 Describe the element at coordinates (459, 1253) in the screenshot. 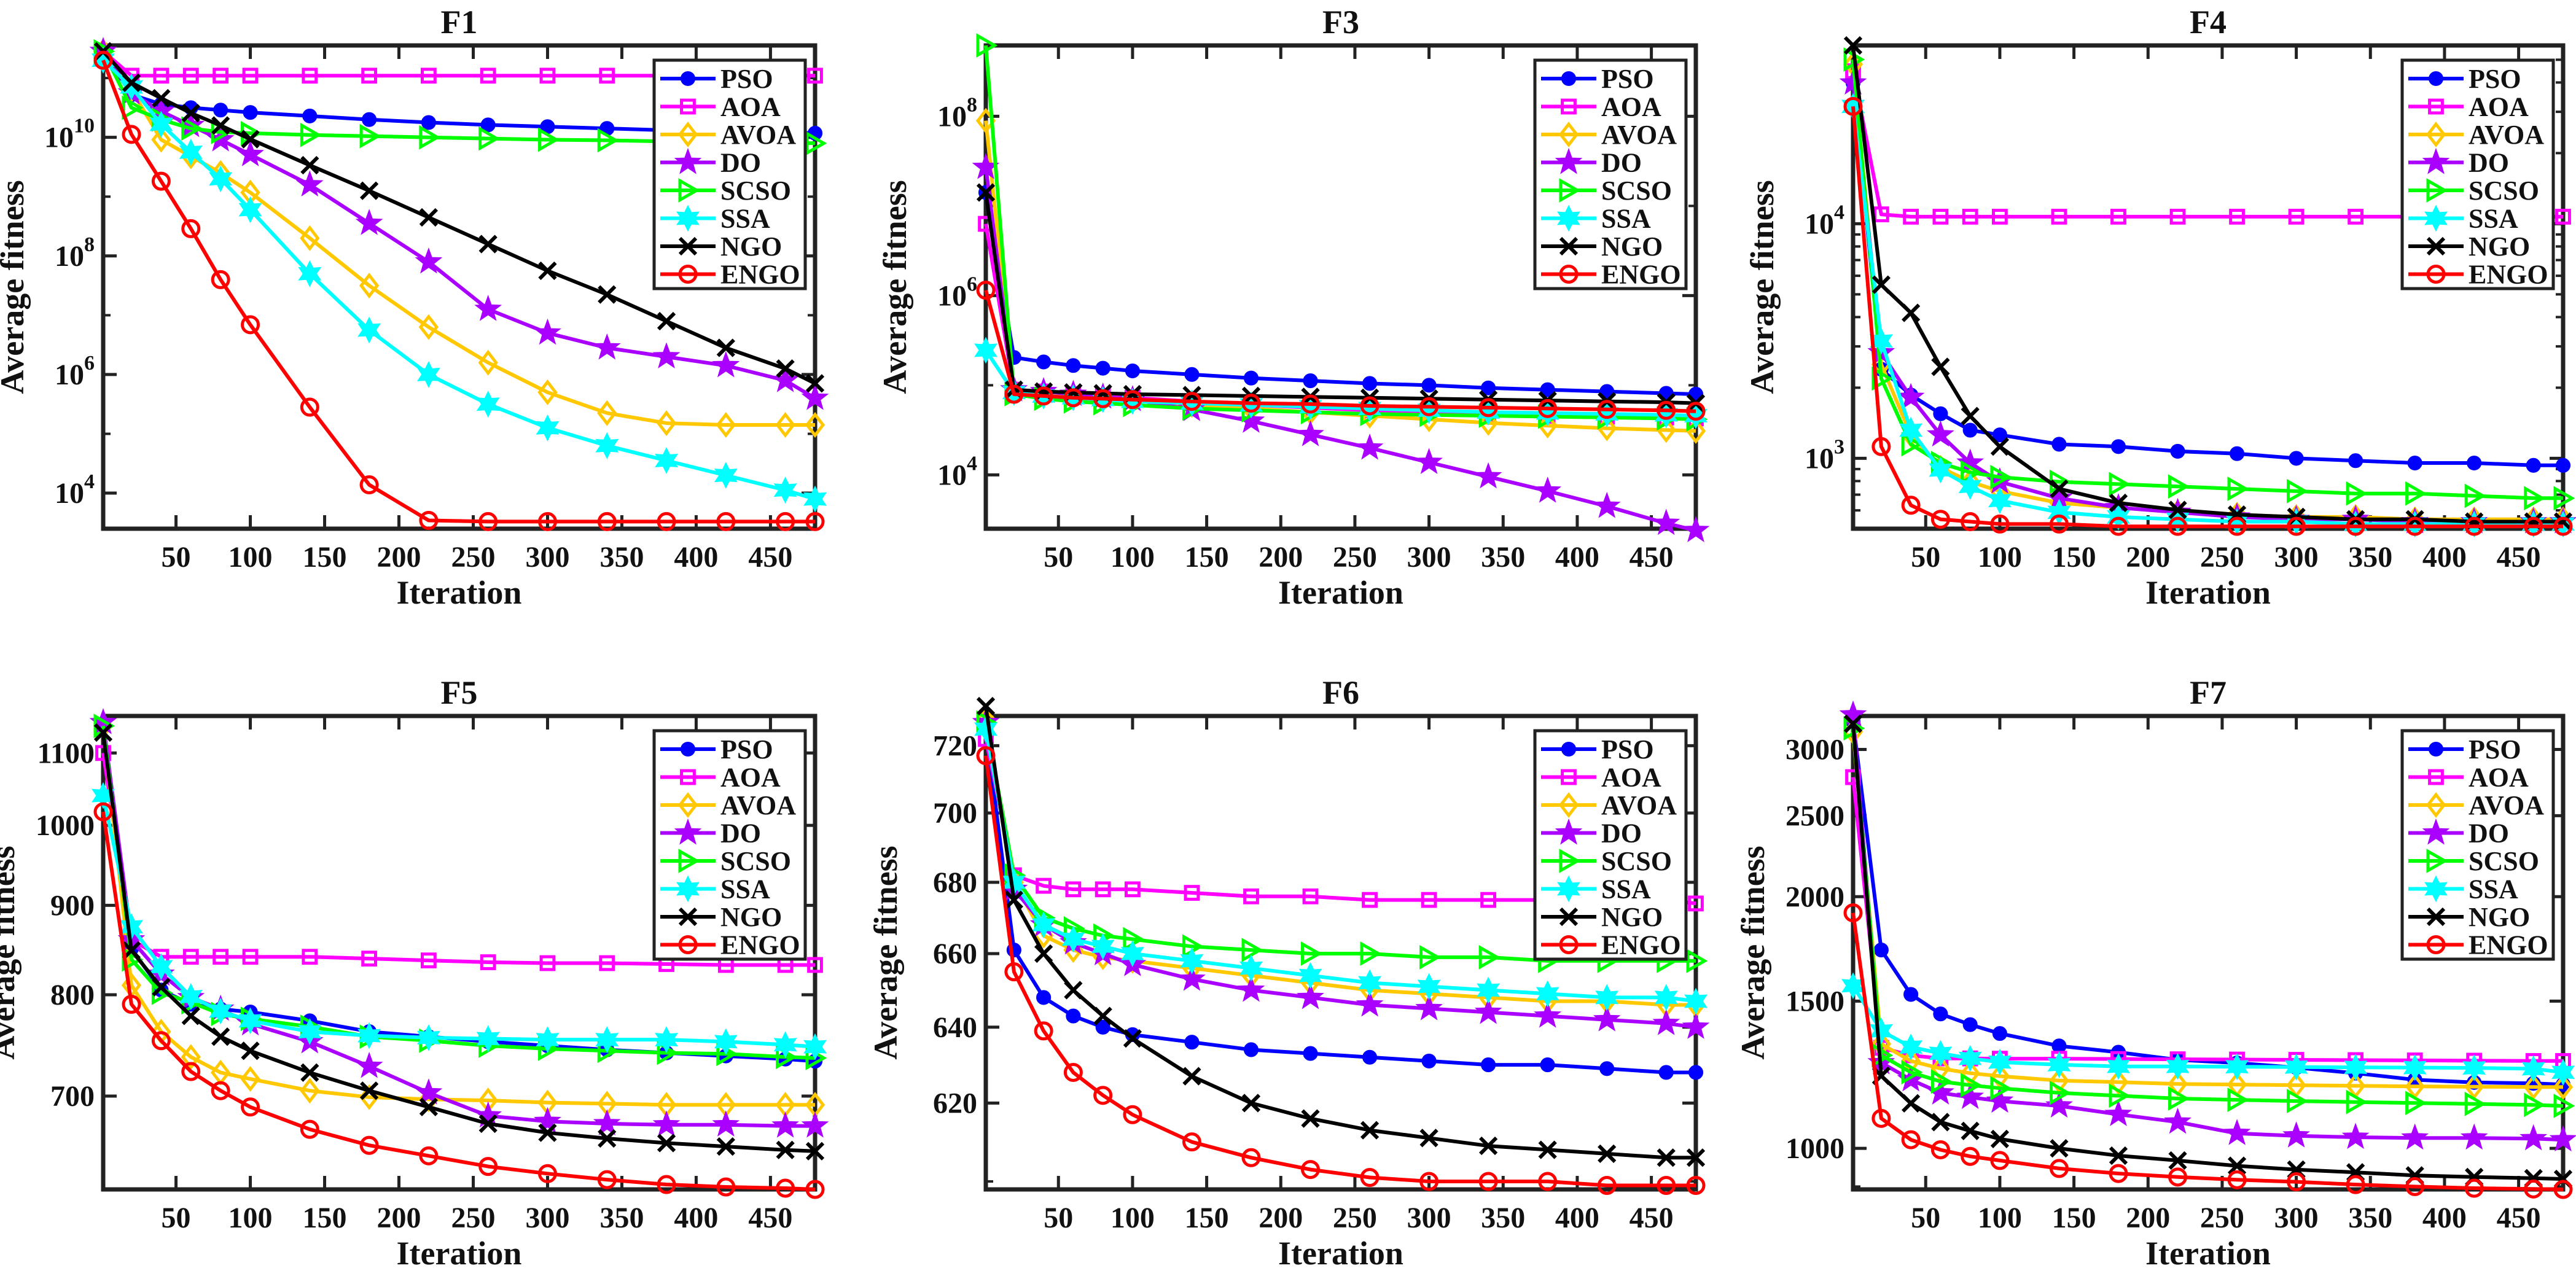

I see `x-axis-label: Iteration` at that location.